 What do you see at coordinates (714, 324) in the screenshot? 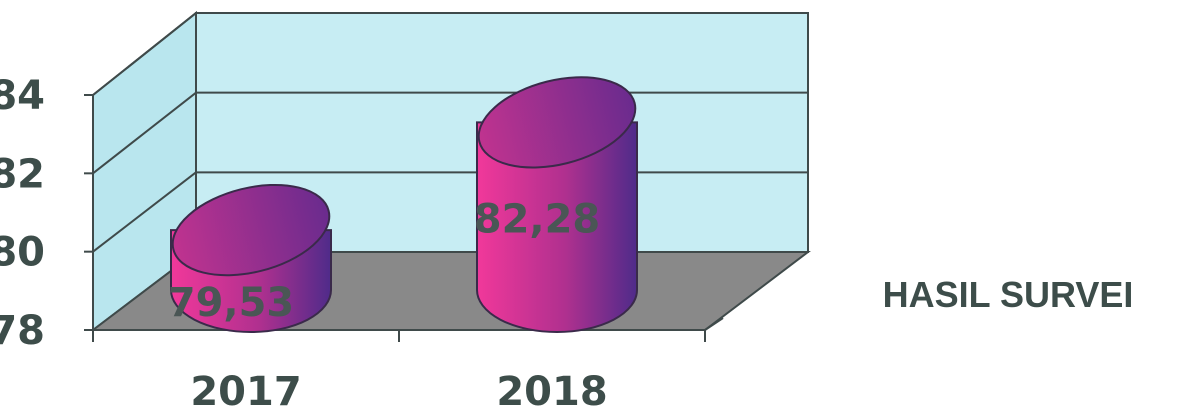
I see `x-tick` at bounding box center [714, 324].